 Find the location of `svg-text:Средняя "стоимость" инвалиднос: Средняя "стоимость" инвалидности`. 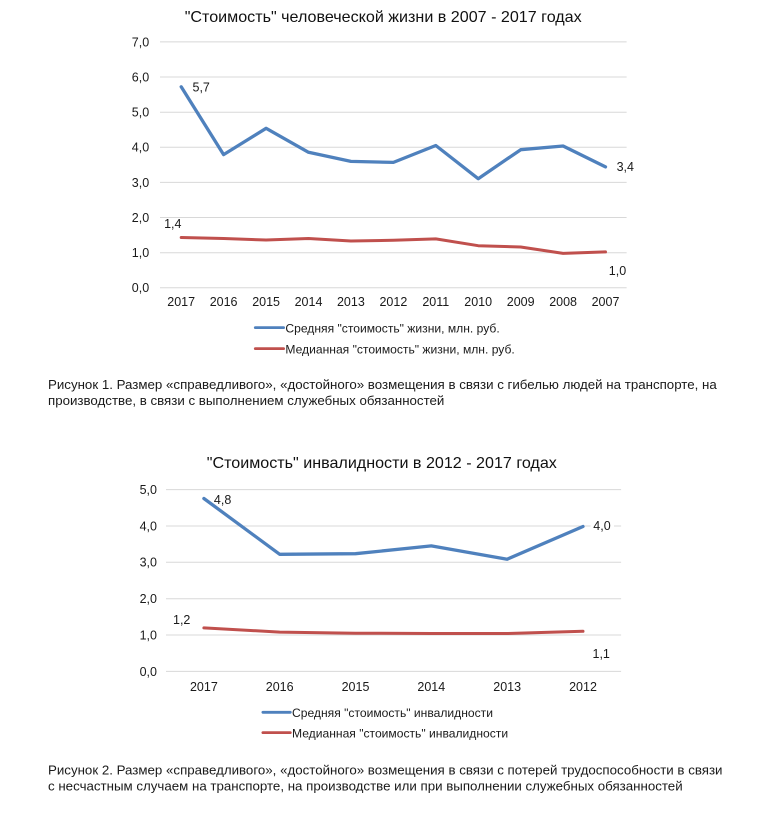

svg-text:Средняя "стоимость" инвалиднос: Средняя "стоимость" инвалидности is located at coordinates (392, 713).